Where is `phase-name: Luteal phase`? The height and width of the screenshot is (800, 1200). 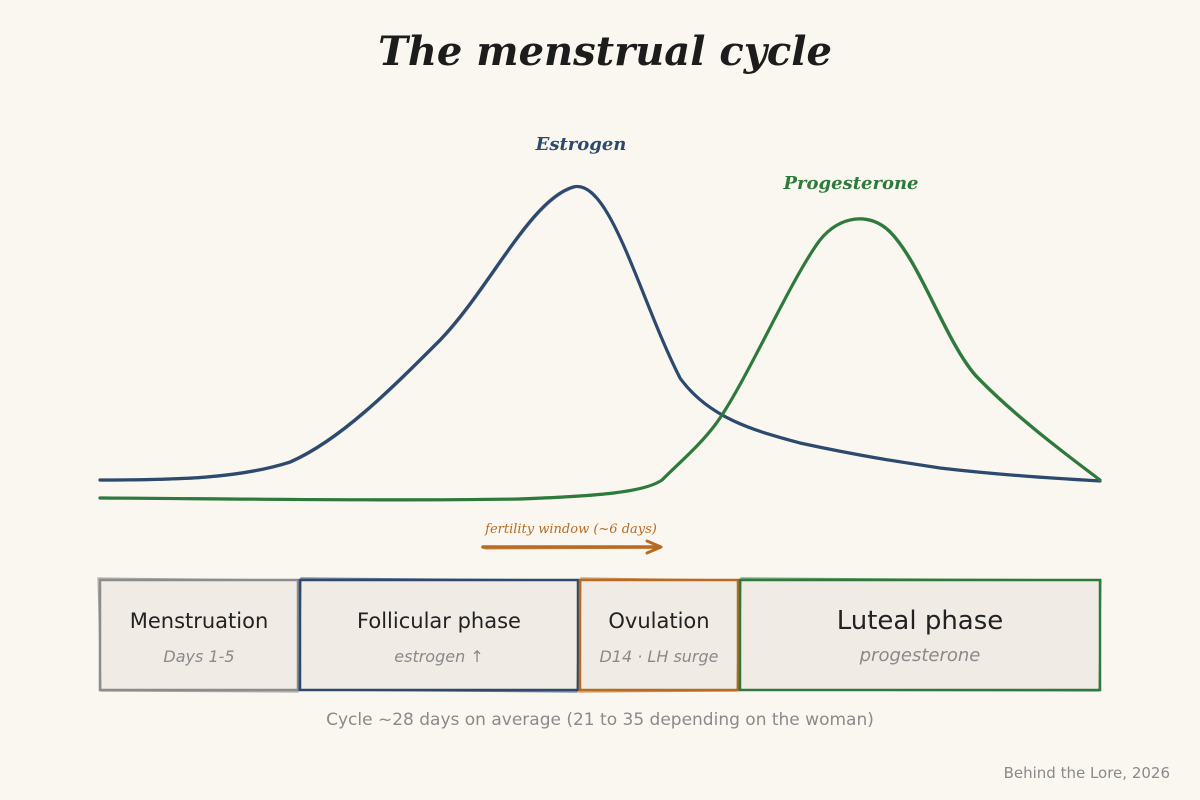 phase-name: Luteal phase is located at coordinates (920, 621).